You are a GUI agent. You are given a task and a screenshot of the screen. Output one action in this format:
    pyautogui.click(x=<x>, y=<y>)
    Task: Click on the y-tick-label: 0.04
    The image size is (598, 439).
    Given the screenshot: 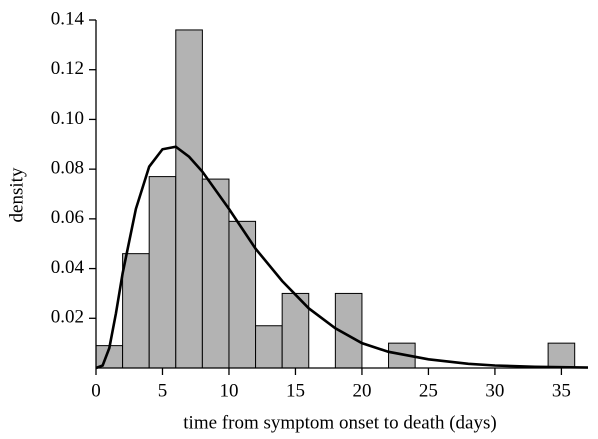 What is the action you would take?
    pyautogui.click(x=68, y=267)
    